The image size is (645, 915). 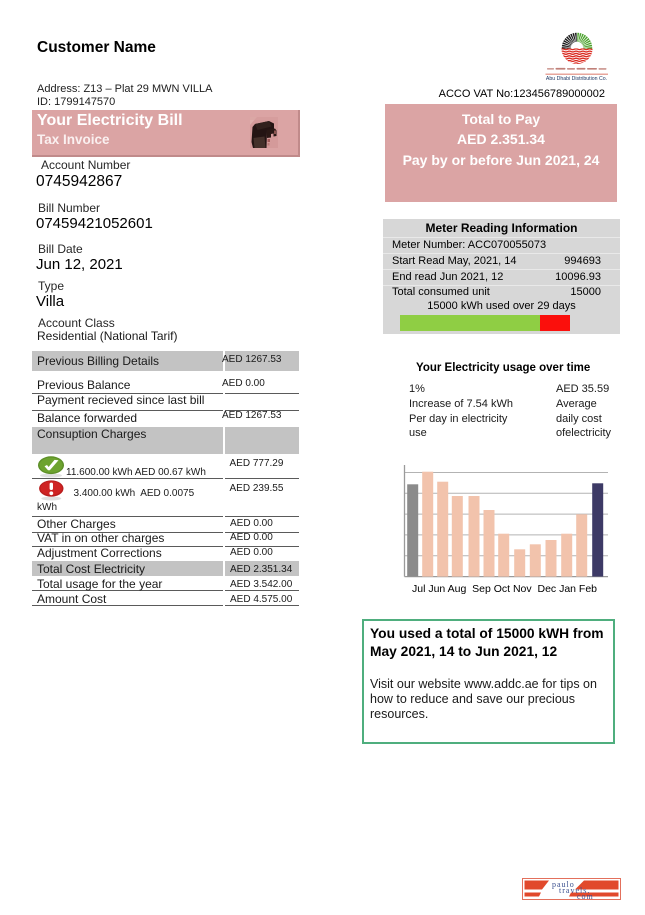 I want to click on svg-text: Abu Dhabi Distribution Co., so click(x=576, y=79).